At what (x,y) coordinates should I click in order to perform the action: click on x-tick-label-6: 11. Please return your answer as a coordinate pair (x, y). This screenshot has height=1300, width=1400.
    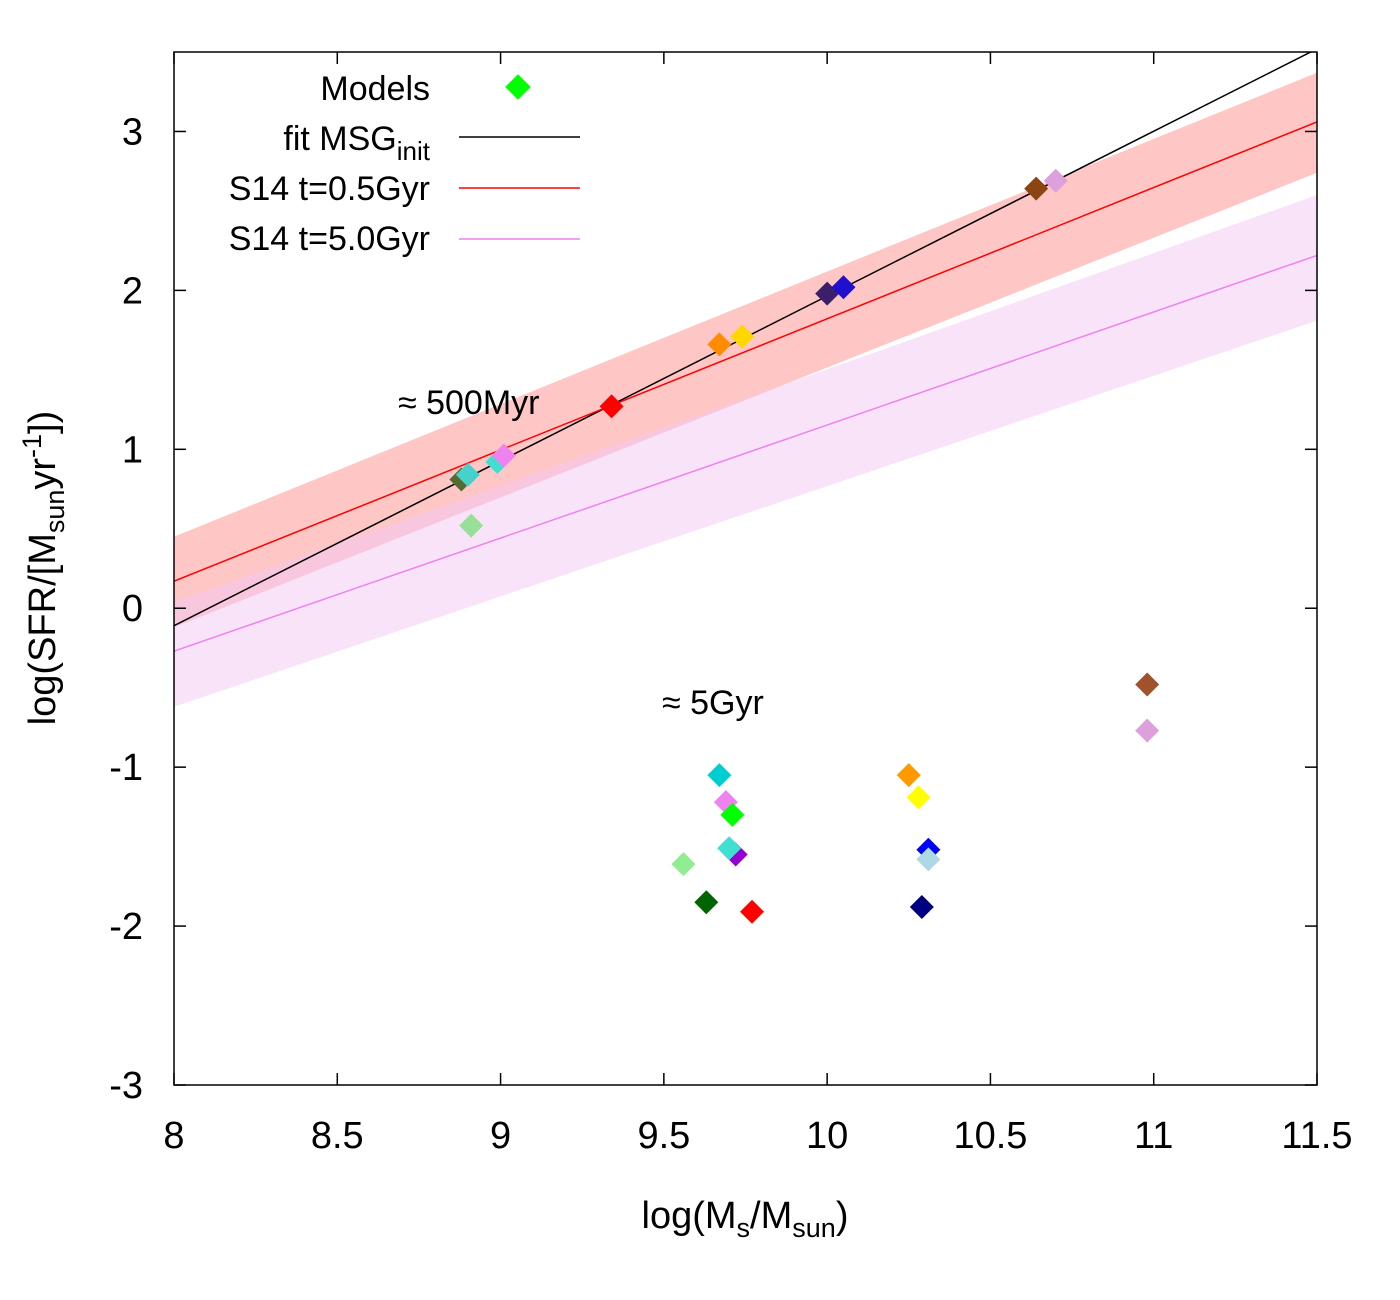
    Looking at the image, I should click on (1153, 1136).